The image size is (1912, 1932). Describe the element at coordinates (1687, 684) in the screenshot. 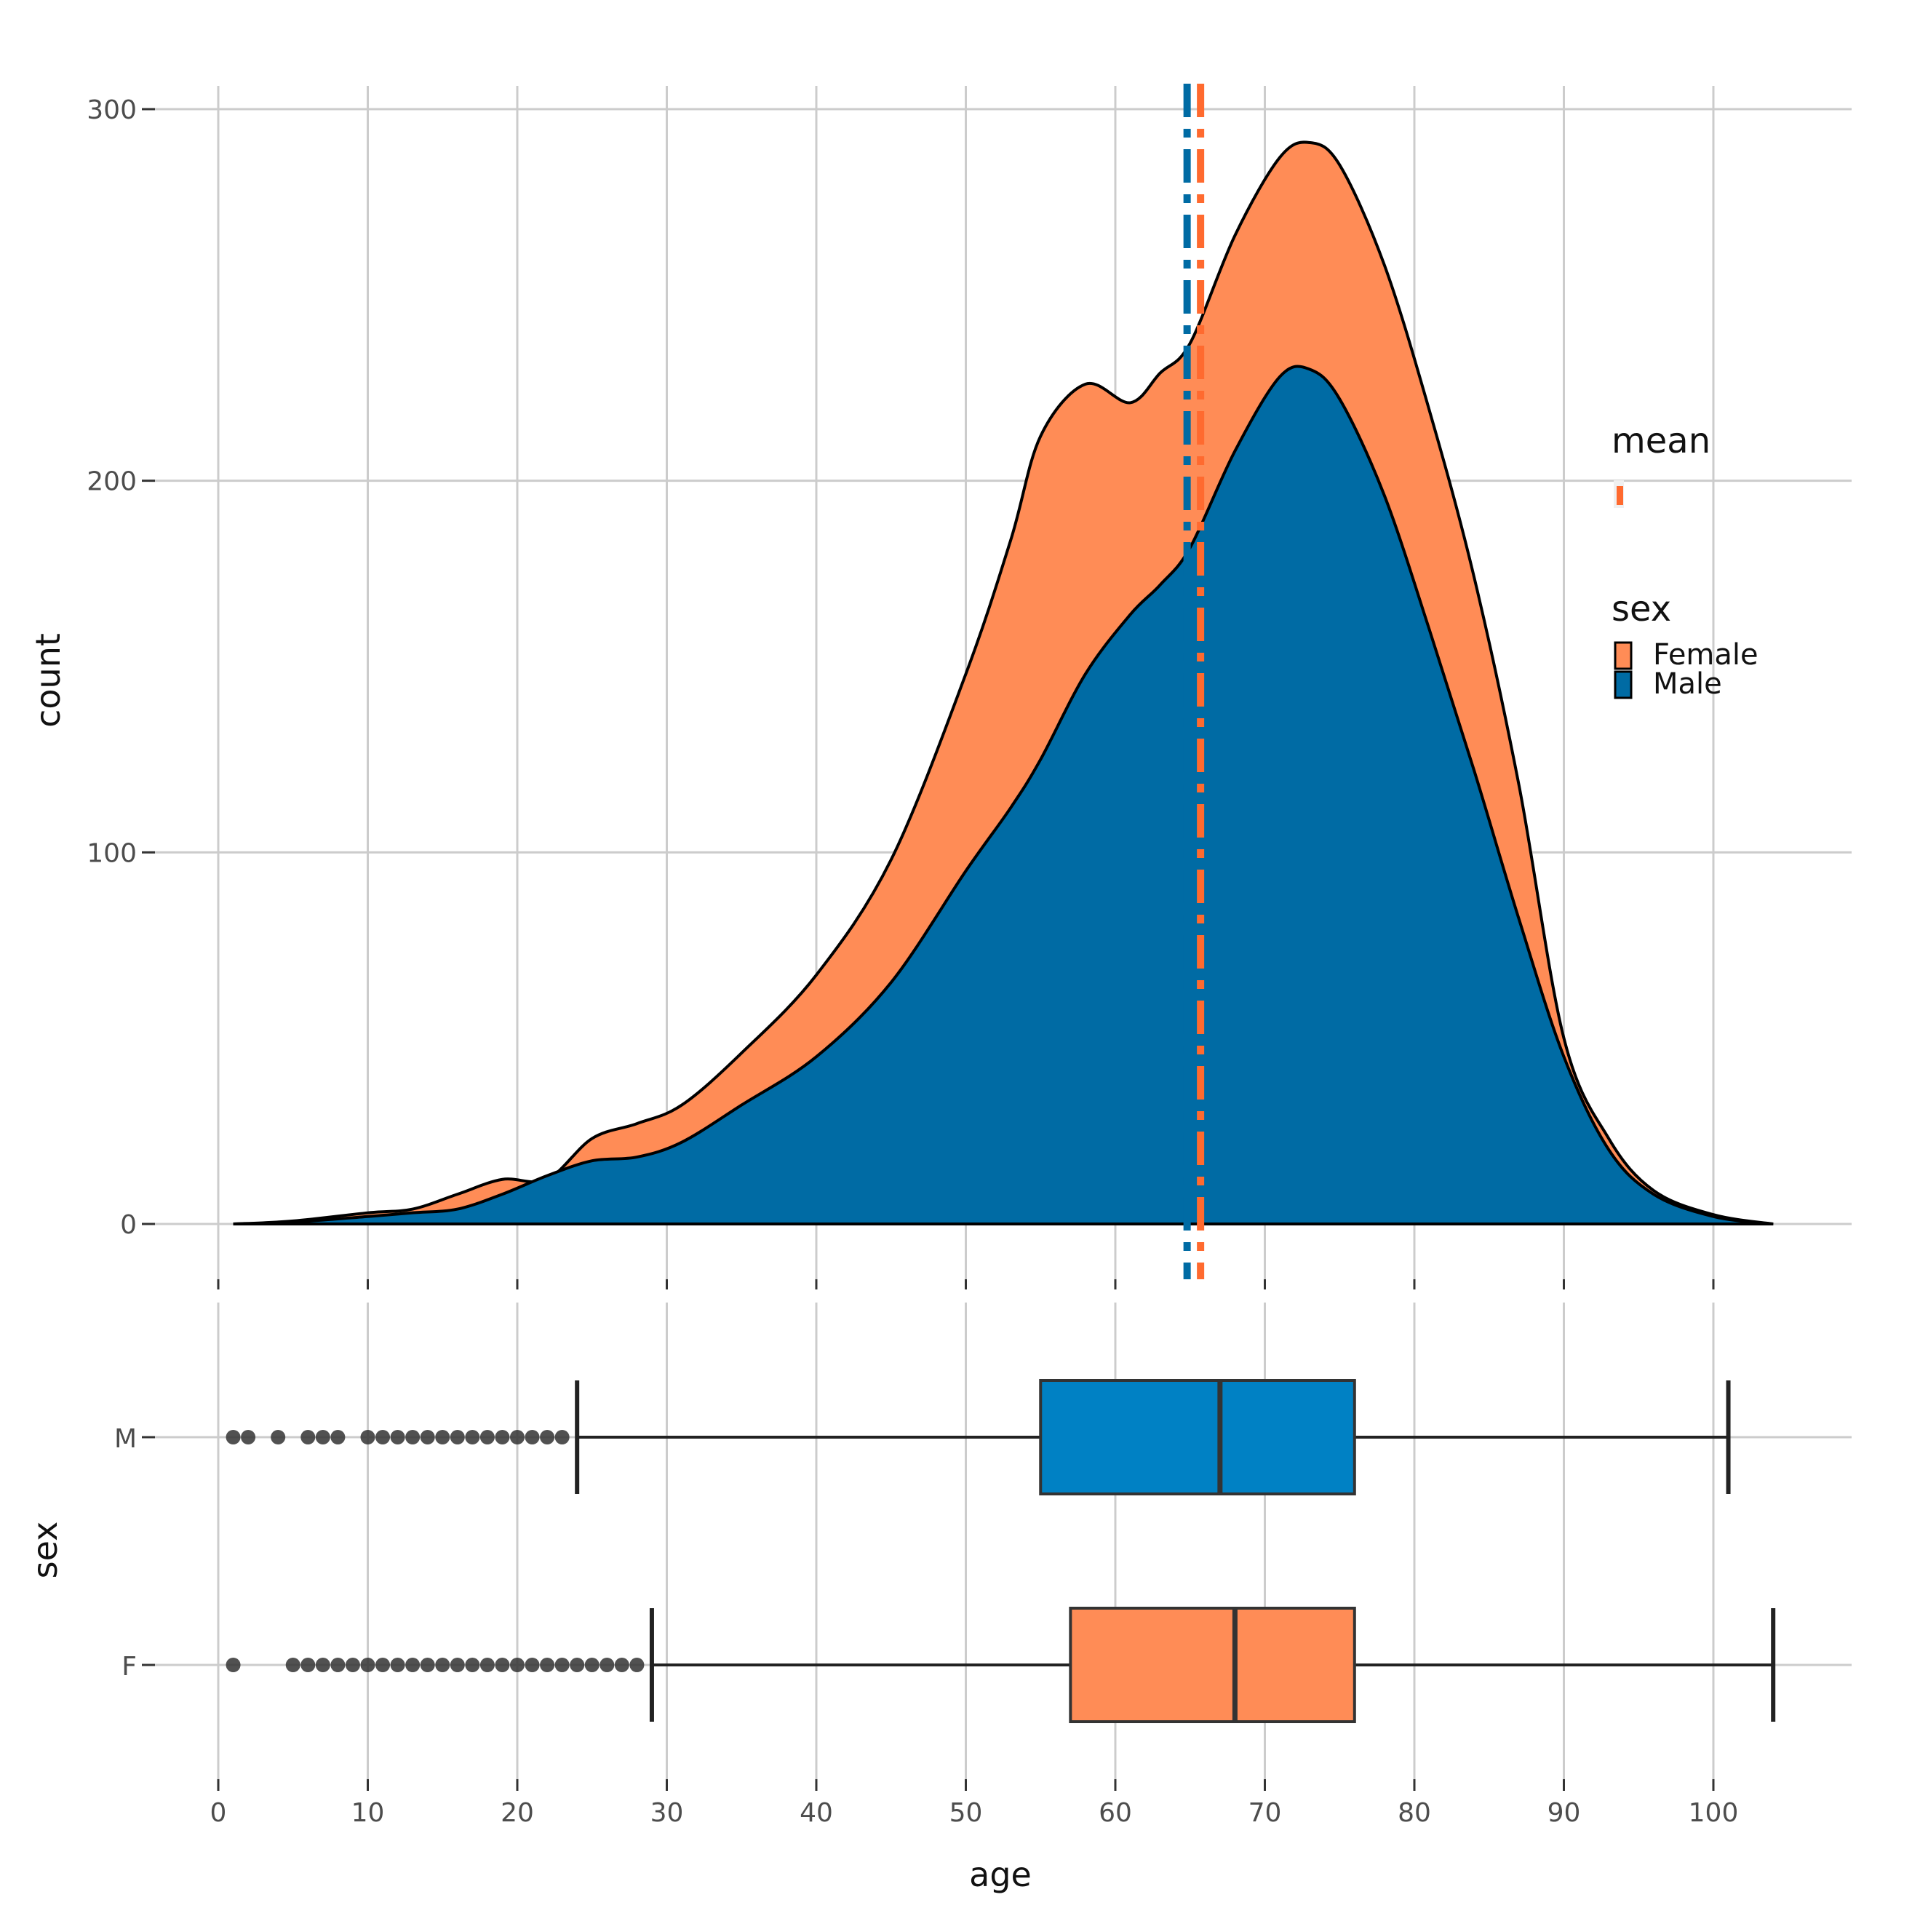

I see `legend-label-male: Male` at that location.